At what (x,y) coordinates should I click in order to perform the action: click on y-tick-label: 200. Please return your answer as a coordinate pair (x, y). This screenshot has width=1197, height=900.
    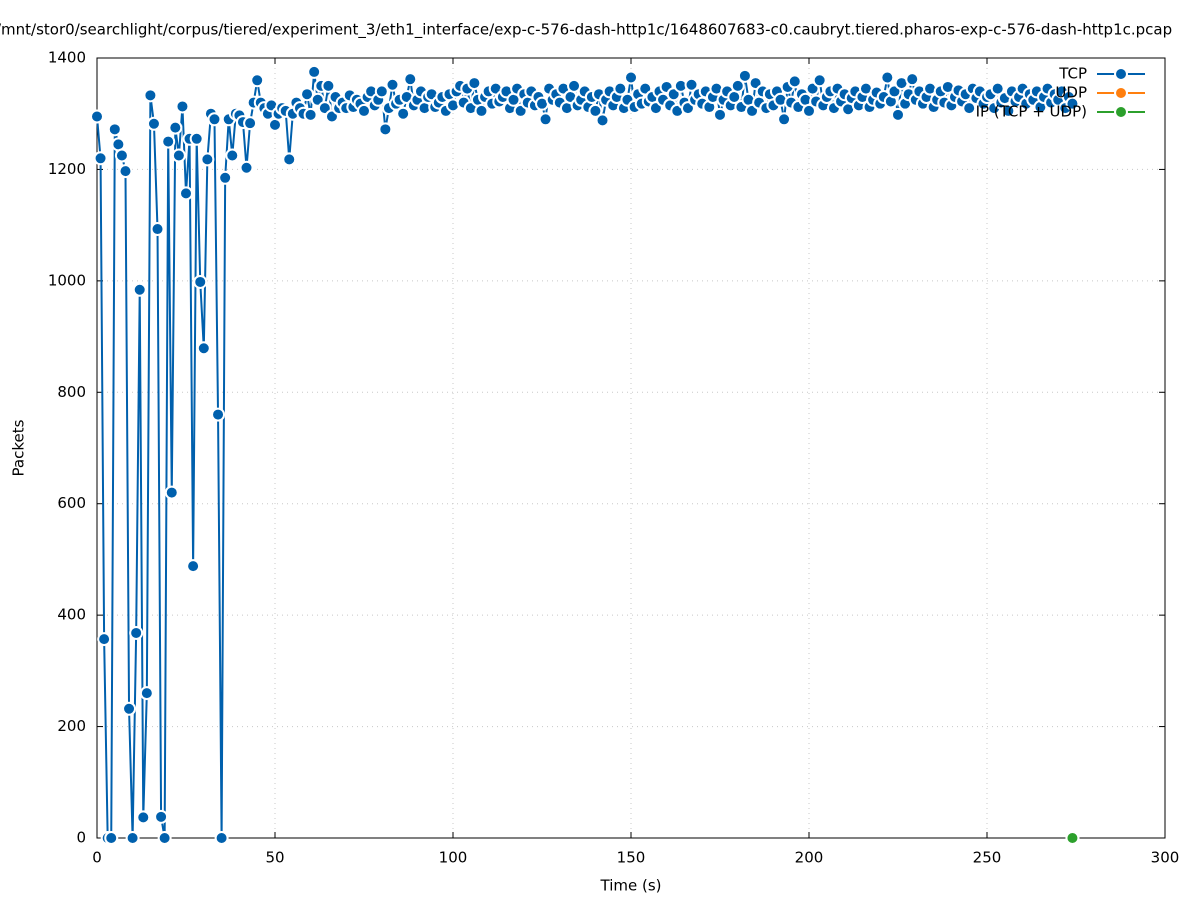
    Looking at the image, I should click on (71, 726).